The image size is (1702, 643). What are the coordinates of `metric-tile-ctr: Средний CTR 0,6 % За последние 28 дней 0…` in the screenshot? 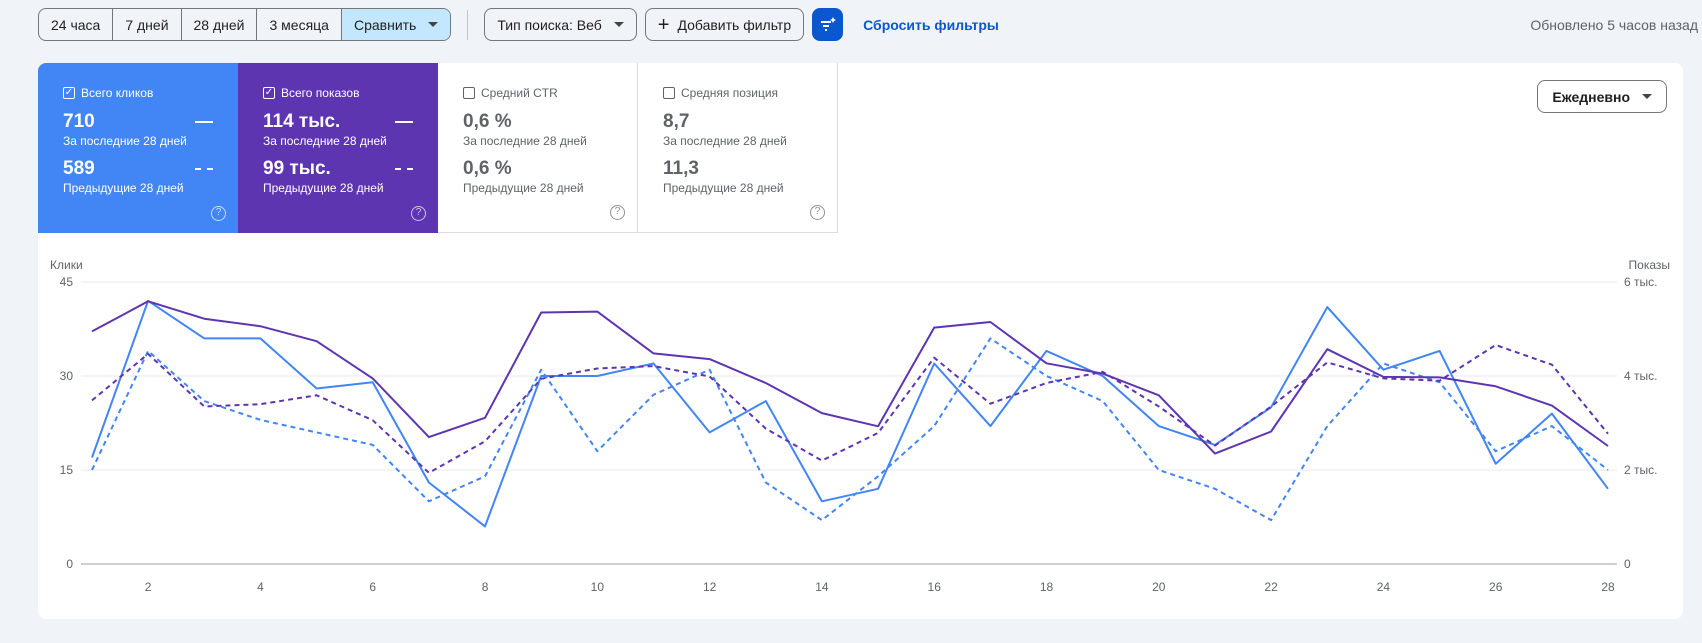 It's located at (538, 148).